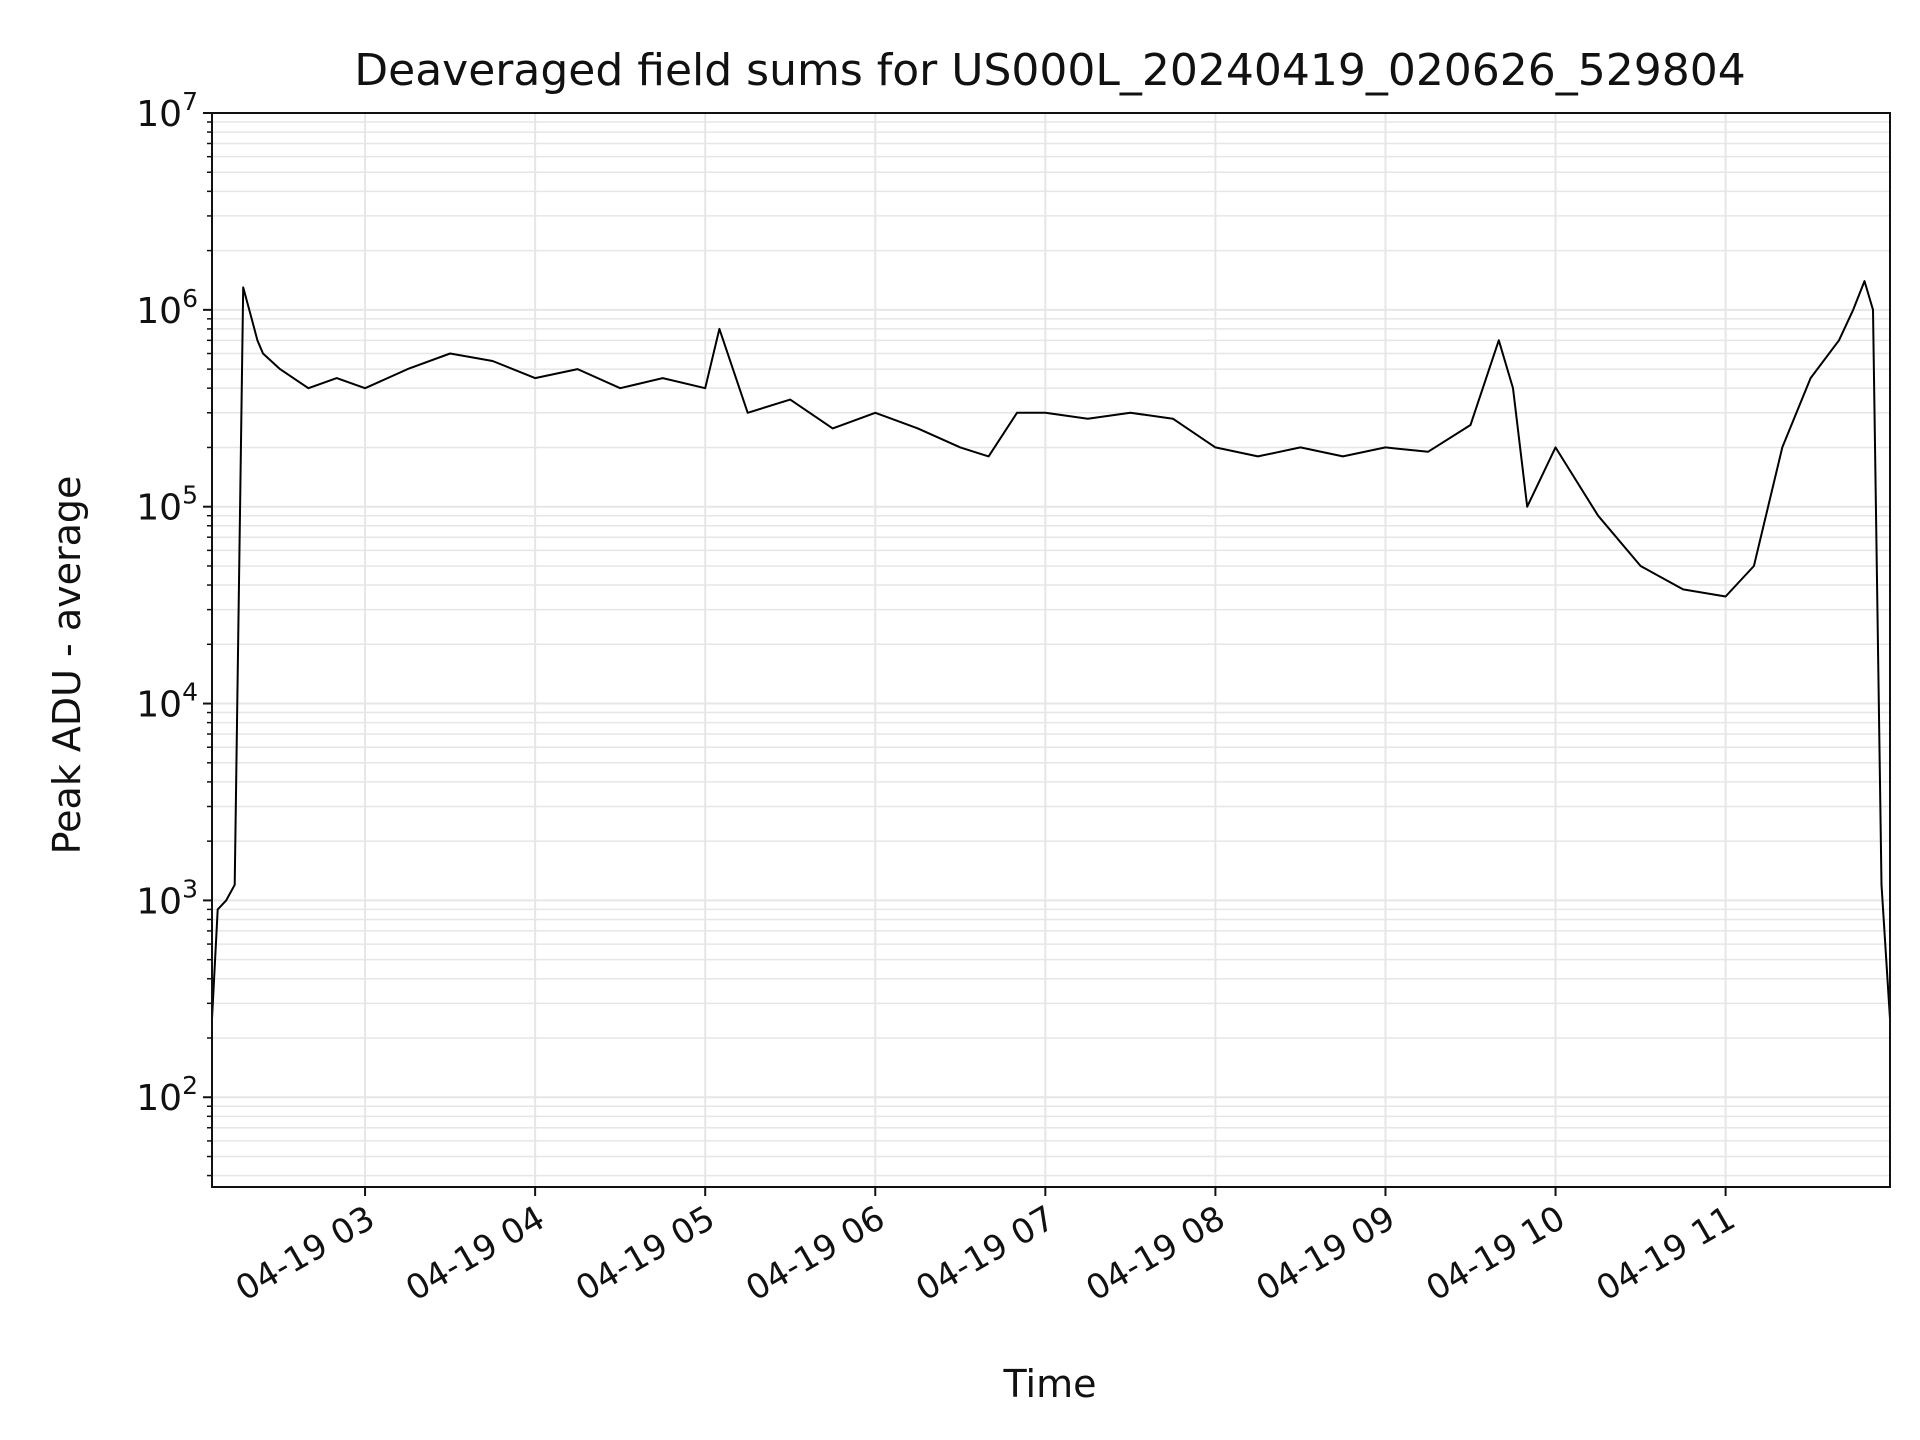 This screenshot has height=1440, width=1920. Describe the element at coordinates (475, 1253) in the screenshot. I see `x-tick-label: 04-19 04` at that location.